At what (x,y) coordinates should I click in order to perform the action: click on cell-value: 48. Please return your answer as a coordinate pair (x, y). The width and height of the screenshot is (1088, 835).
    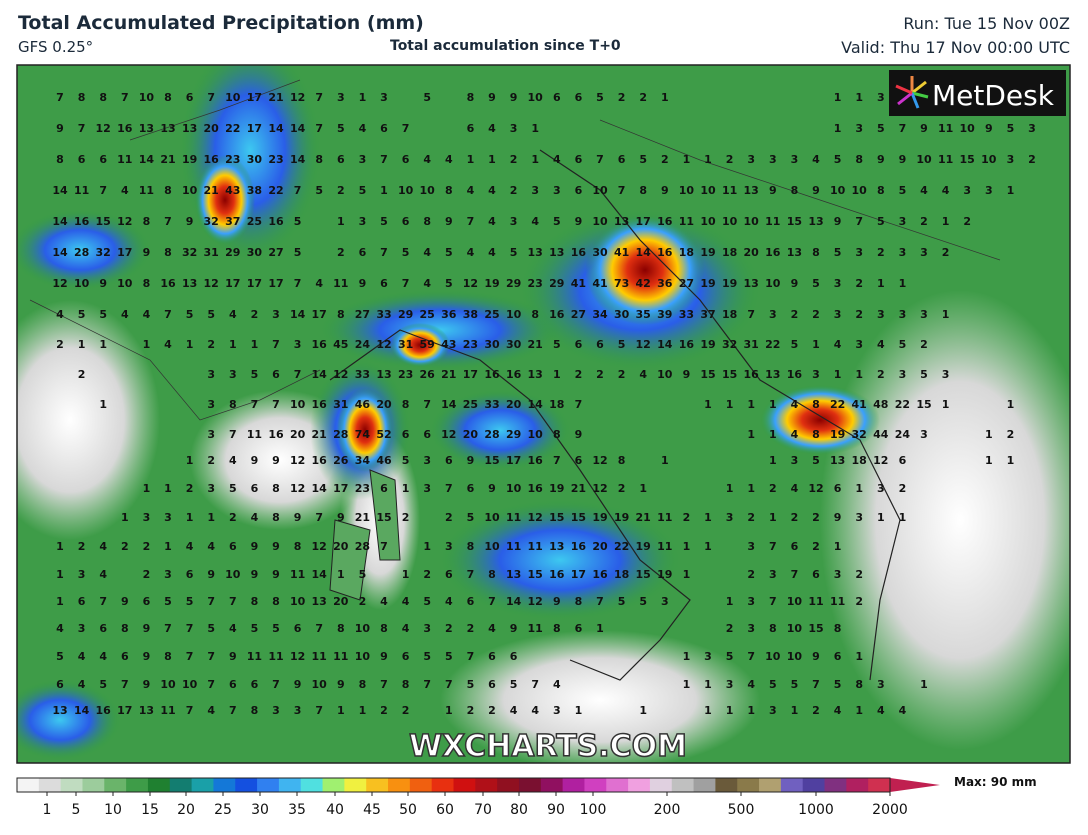
    Looking at the image, I should click on (880, 404).